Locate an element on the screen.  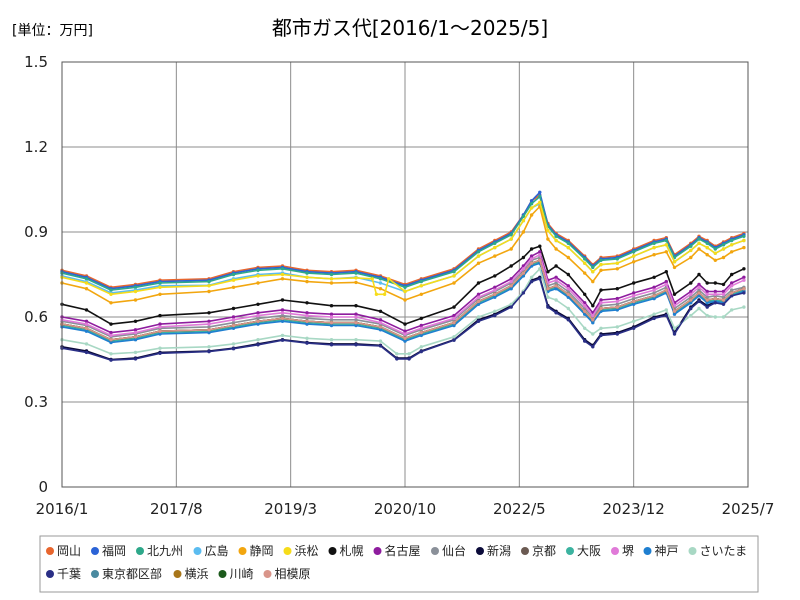
legend-label: 千葉 is located at coordinates (69, 574).